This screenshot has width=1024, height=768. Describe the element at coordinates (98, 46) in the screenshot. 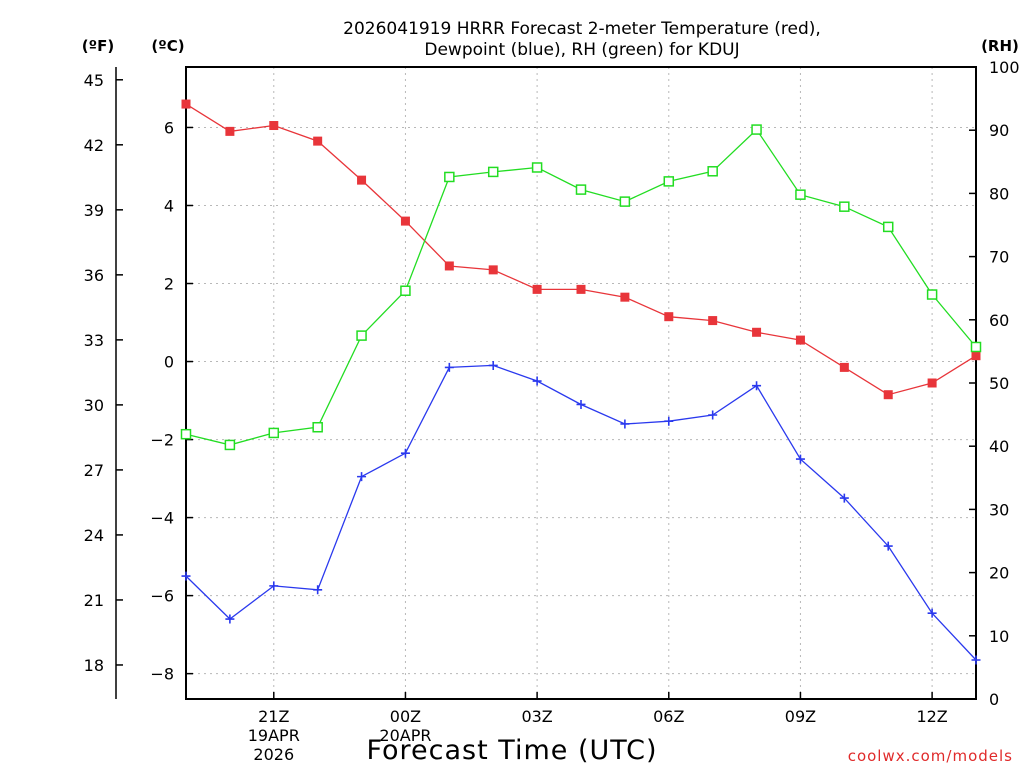

I see `fahrenheit-axis-unit: (ºF)` at that location.